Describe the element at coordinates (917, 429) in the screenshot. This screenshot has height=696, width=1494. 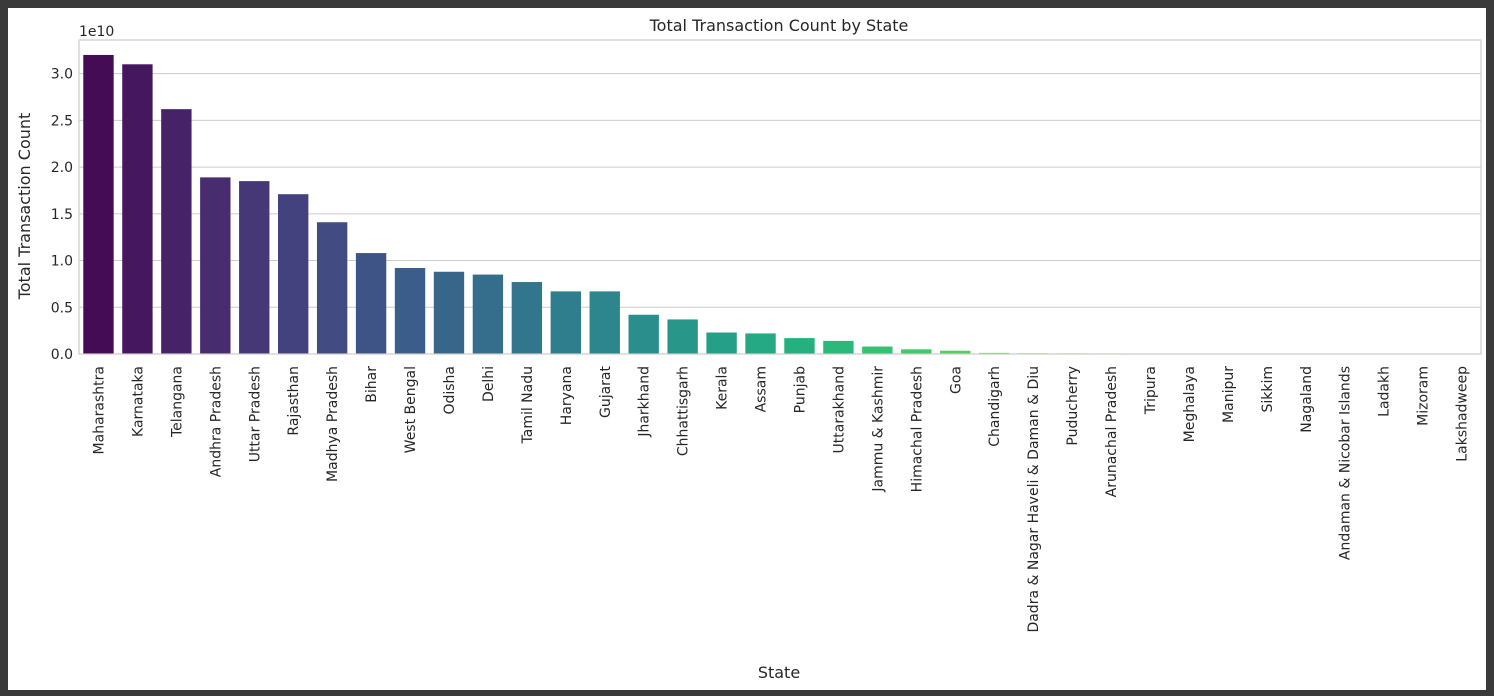
I see `x-tick-label: Himachal Pradesh` at that location.